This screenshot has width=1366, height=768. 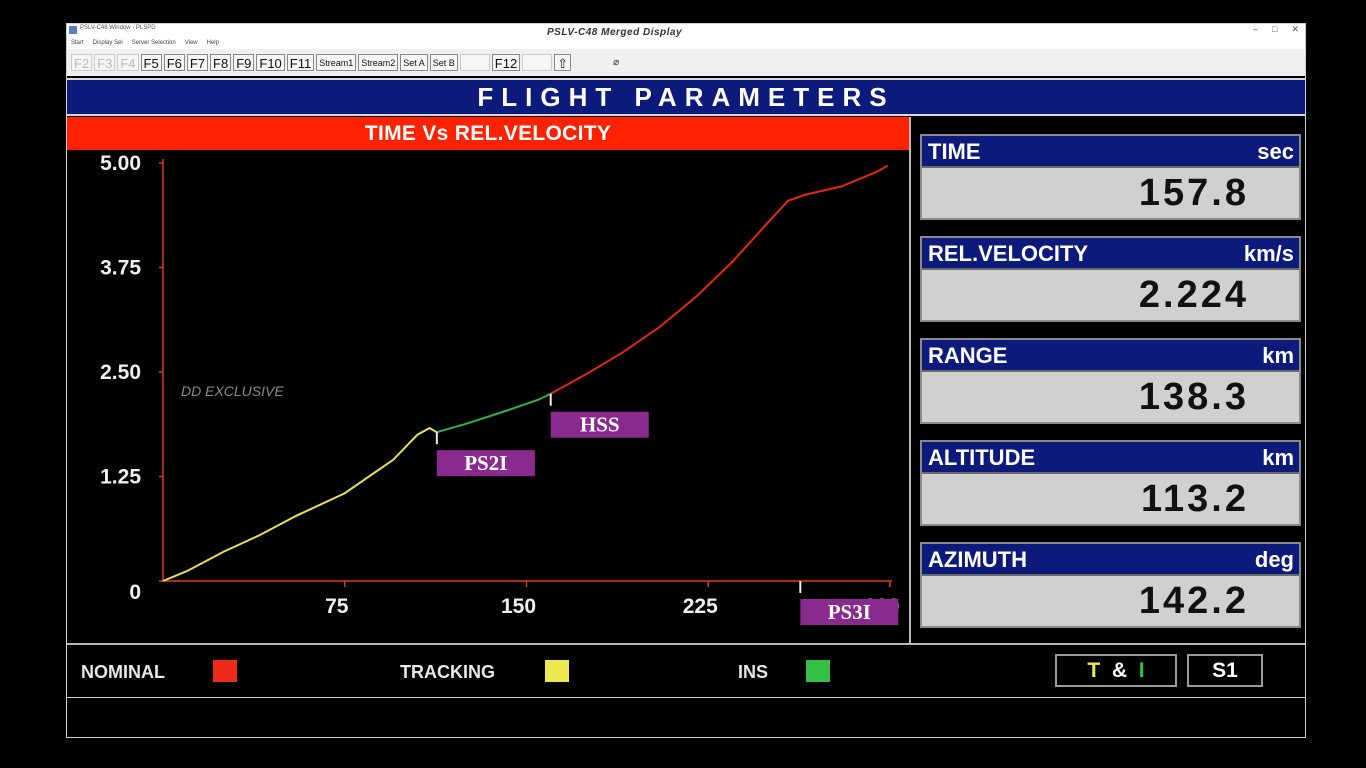 I want to click on velocity-panel: REL.VELOCITY km/s 2.224, so click(x=1110, y=279).